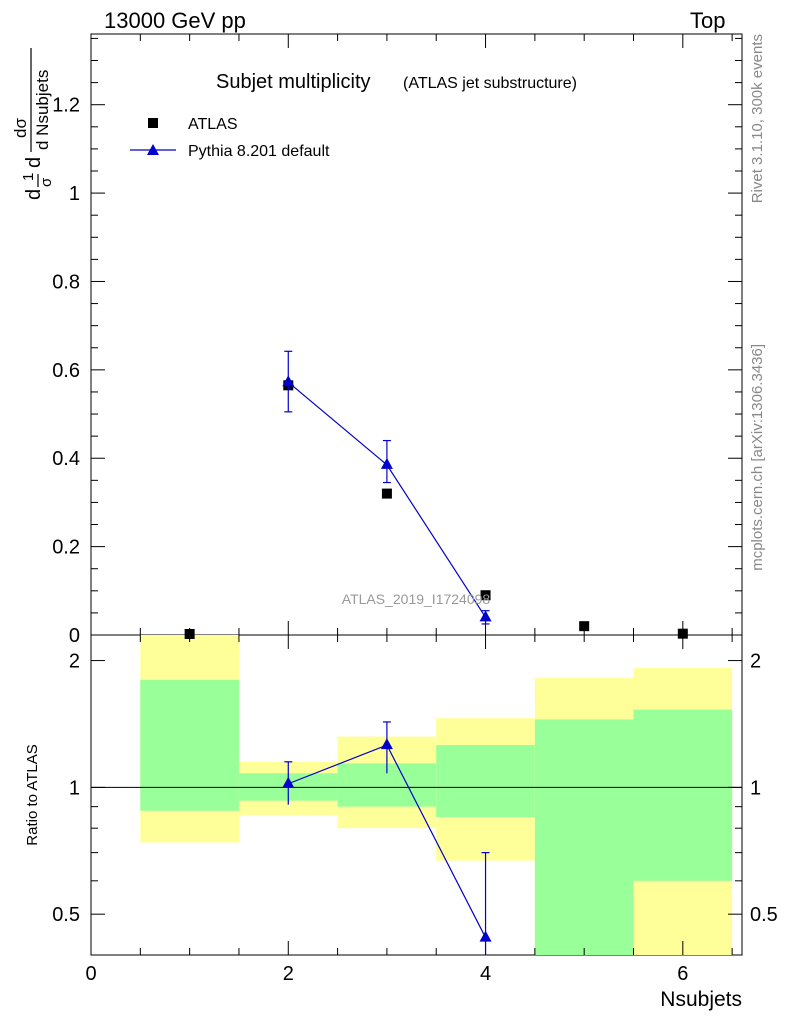 The height and width of the screenshot is (1024, 786). What do you see at coordinates (34, 194) in the screenshot?
I see `ylabel-d: d` at bounding box center [34, 194].